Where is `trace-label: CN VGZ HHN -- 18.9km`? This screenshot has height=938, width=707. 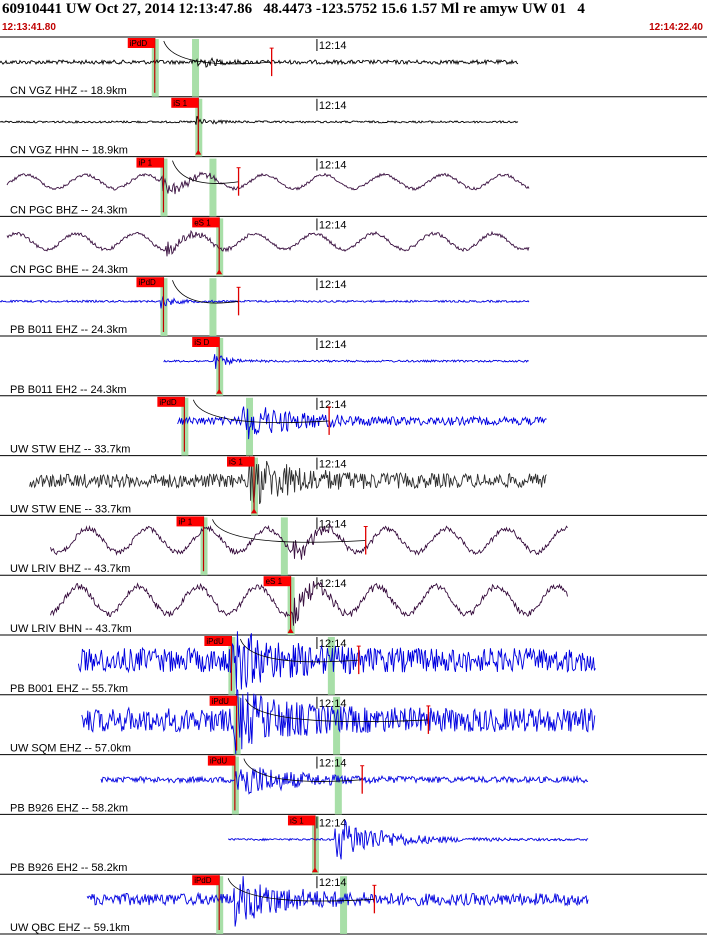
trace-label: CN VGZ HHN -- 18.9km is located at coordinates (69, 151).